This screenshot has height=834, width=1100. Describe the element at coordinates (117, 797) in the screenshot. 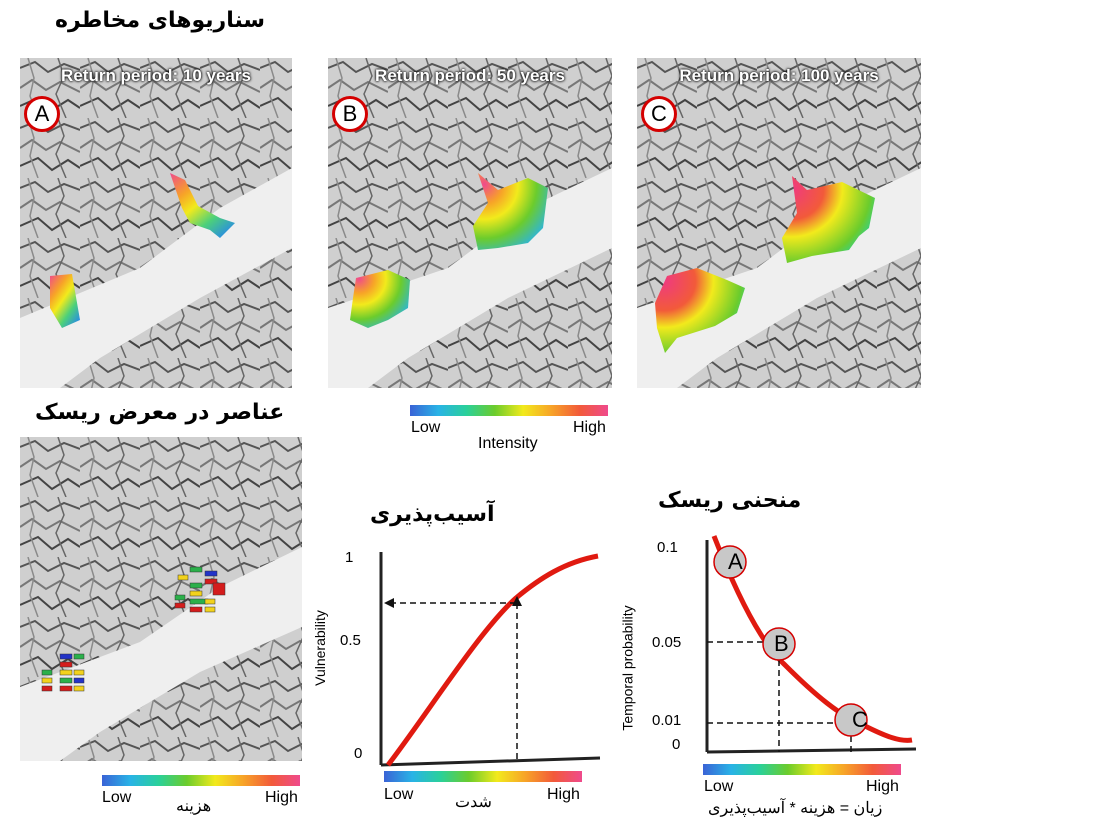

I see `cost-low-label: Low` at that location.